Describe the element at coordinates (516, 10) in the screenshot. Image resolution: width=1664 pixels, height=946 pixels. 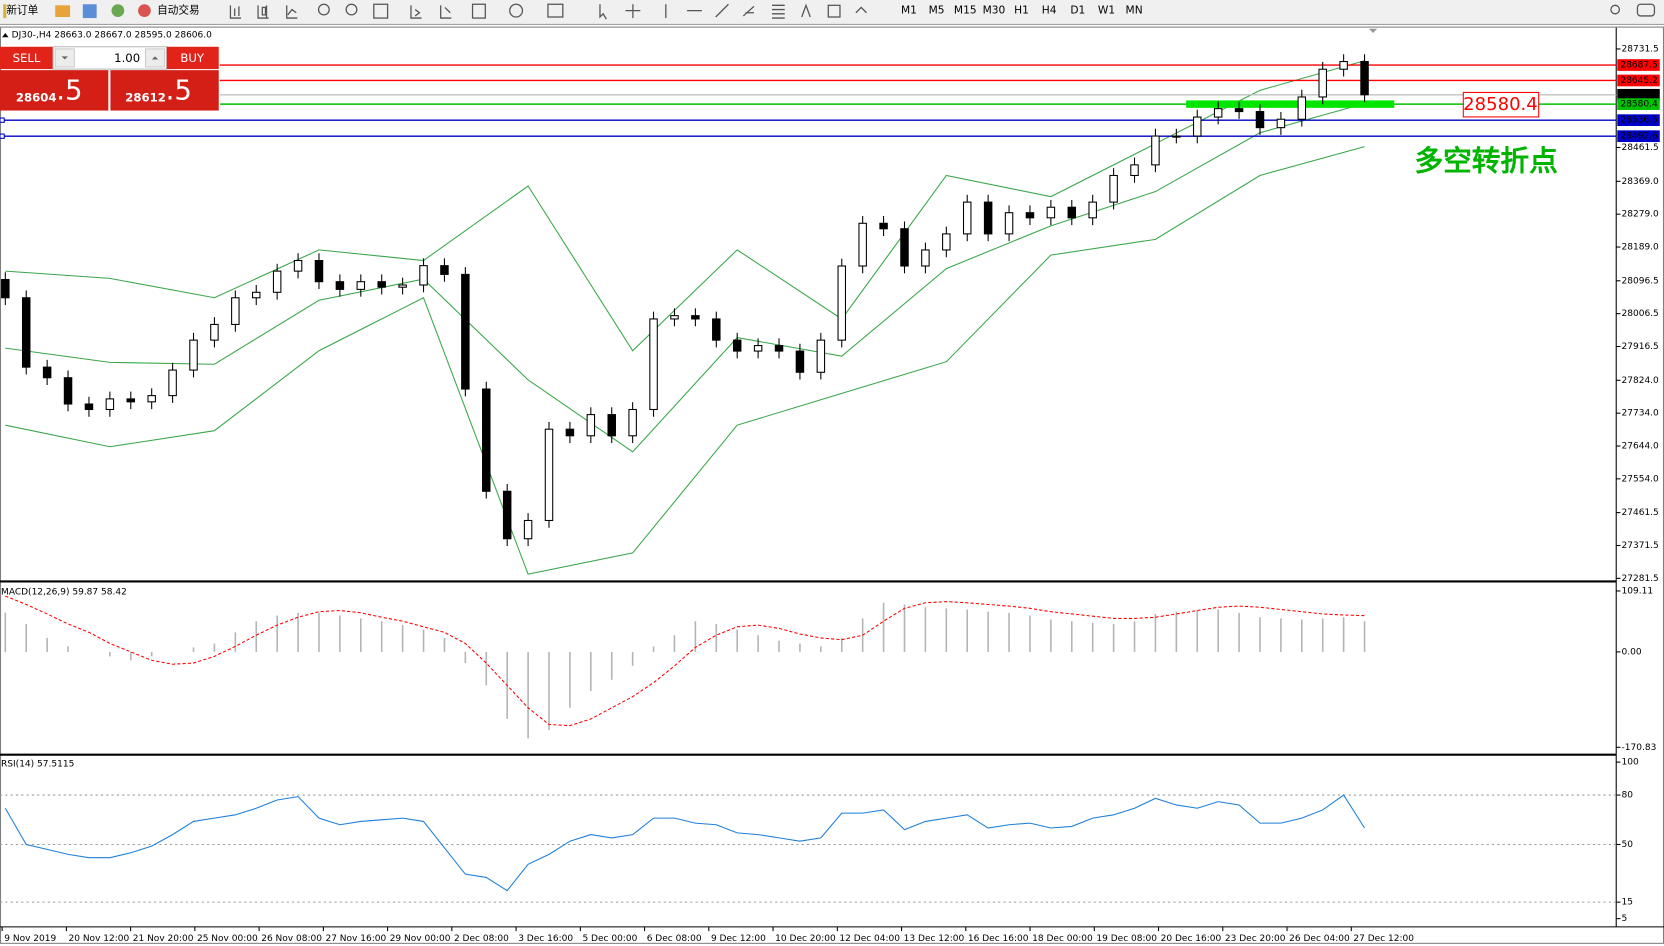
I see `periods-tool` at that location.